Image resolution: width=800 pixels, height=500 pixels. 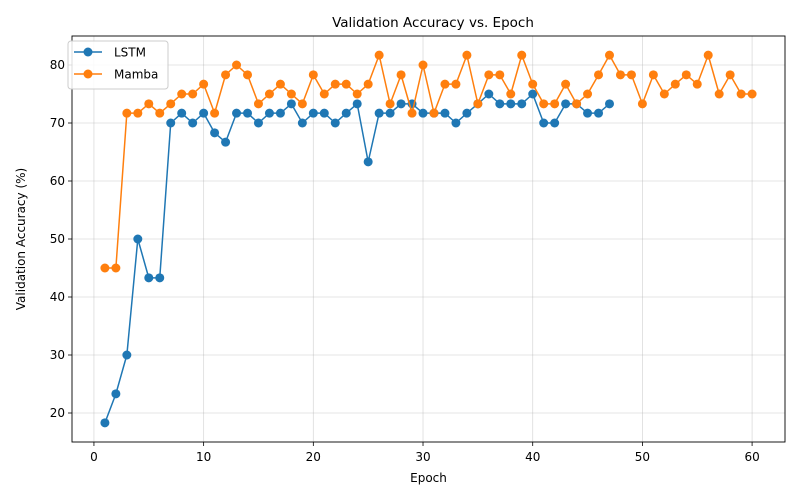 What do you see at coordinates (118, 65) in the screenshot?
I see `legend: LSTM Mamba` at bounding box center [118, 65].